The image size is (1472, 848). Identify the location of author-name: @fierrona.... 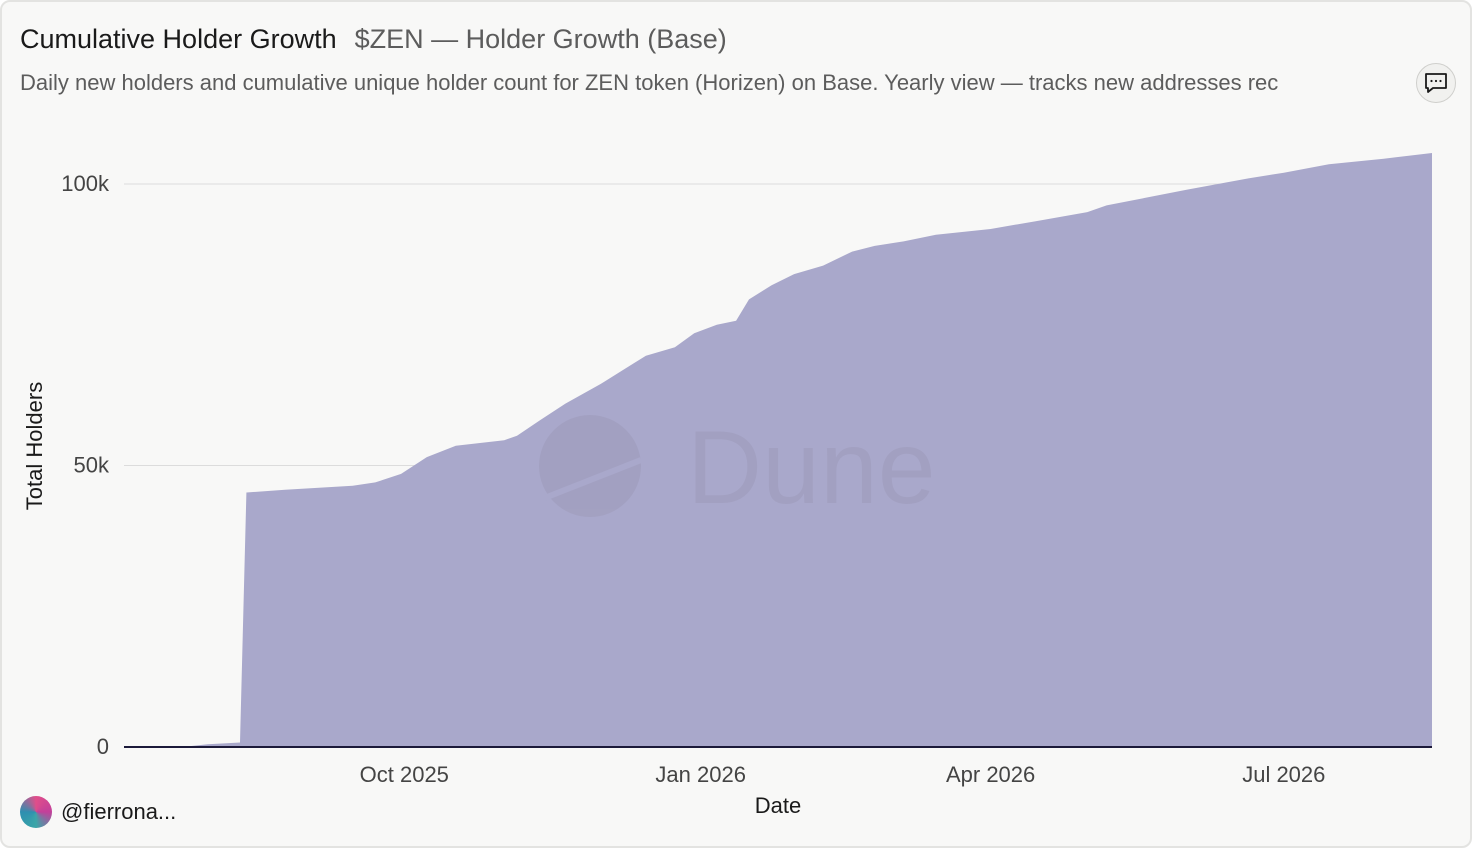
(119, 811).